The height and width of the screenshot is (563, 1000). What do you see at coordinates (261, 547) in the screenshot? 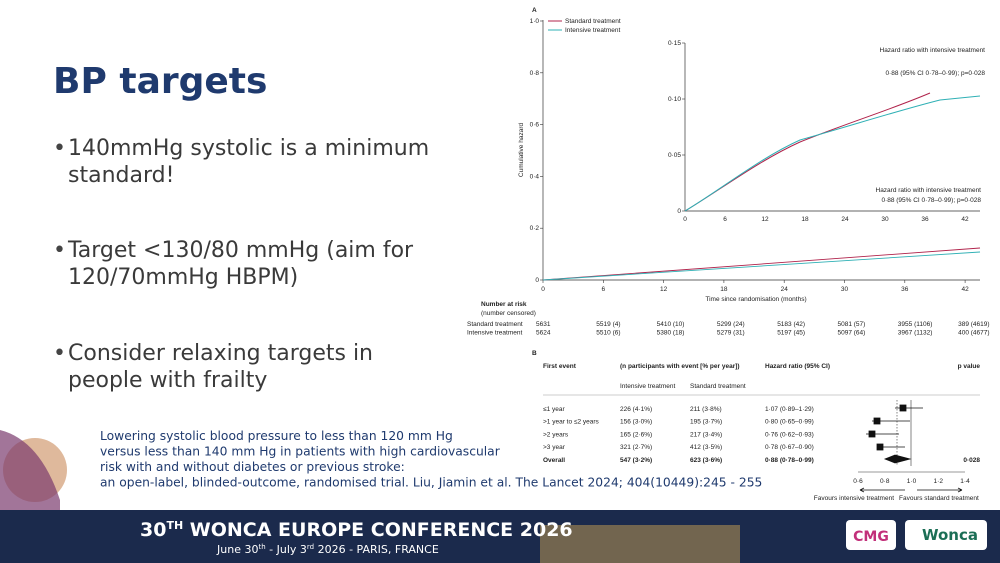
I see `banner-dates-part: th` at bounding box center [261, 547].